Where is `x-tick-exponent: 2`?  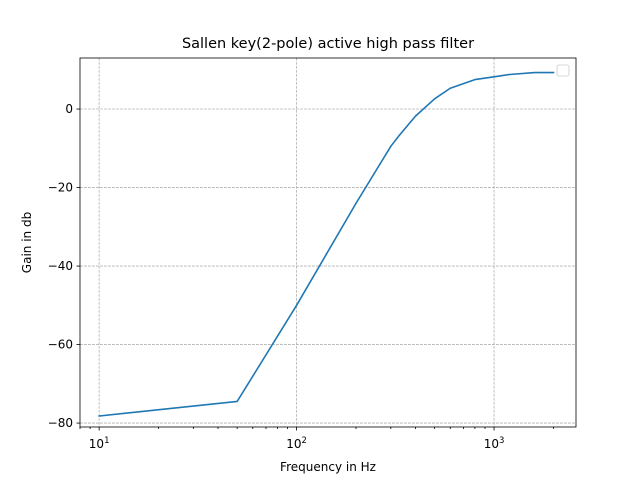 x-tick-exponent: 2 is located at coordinates (304, 441).